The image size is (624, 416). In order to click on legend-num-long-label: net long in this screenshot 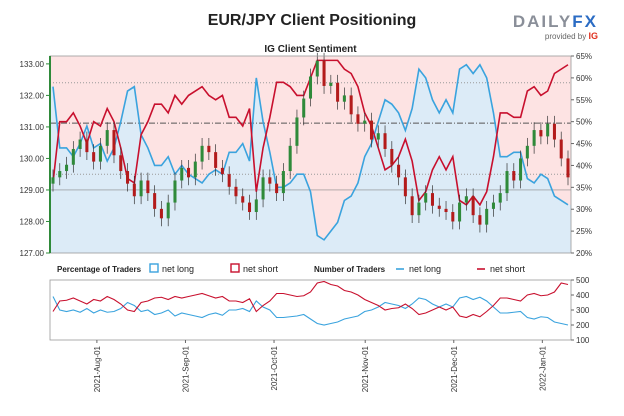, I will do `click(425, 269)`.